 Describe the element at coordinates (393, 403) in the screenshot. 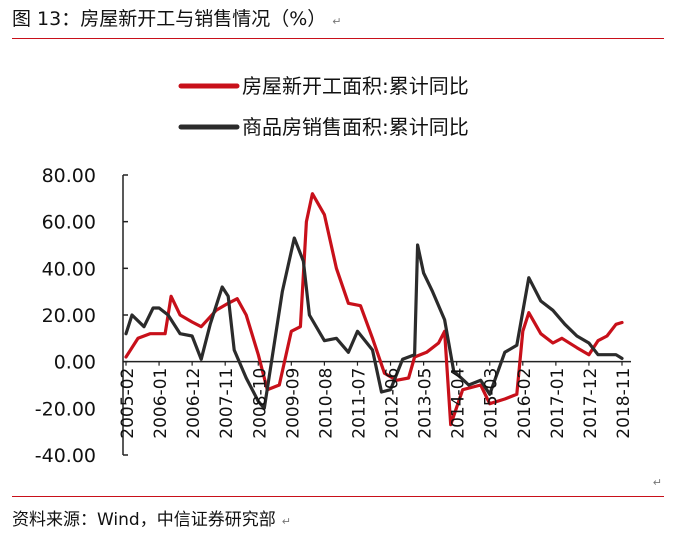

I see `x-tick-label: 2012-06` at that location.